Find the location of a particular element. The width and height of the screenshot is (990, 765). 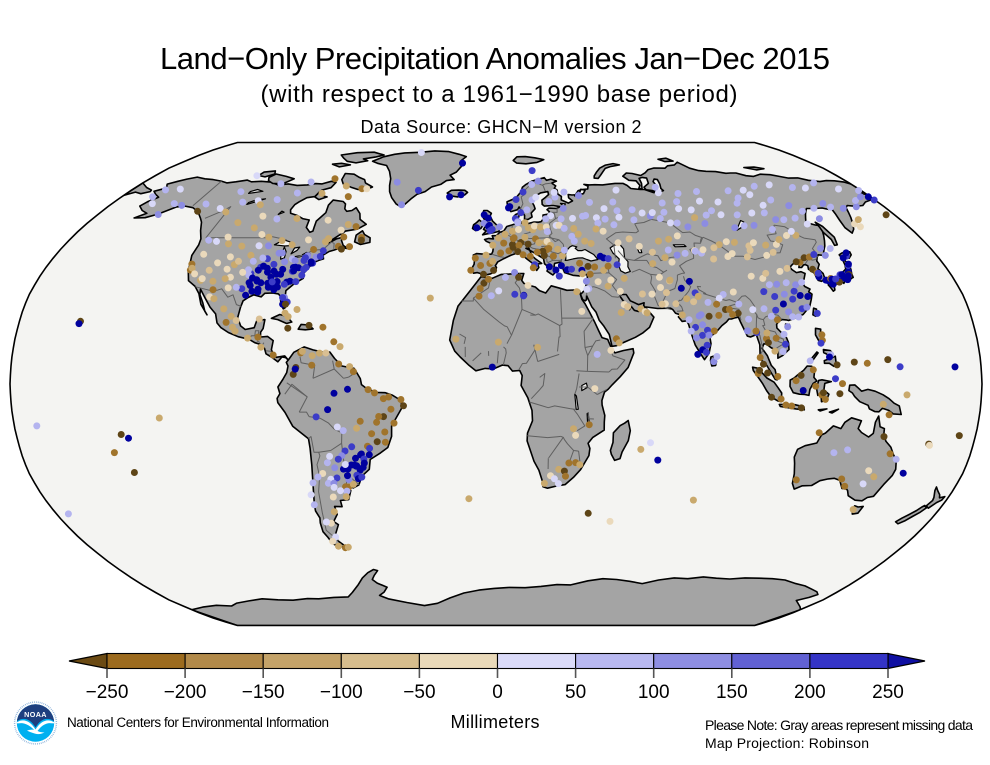

svg-text: Map Projection: Robinson is located at coordinates (787, 743).